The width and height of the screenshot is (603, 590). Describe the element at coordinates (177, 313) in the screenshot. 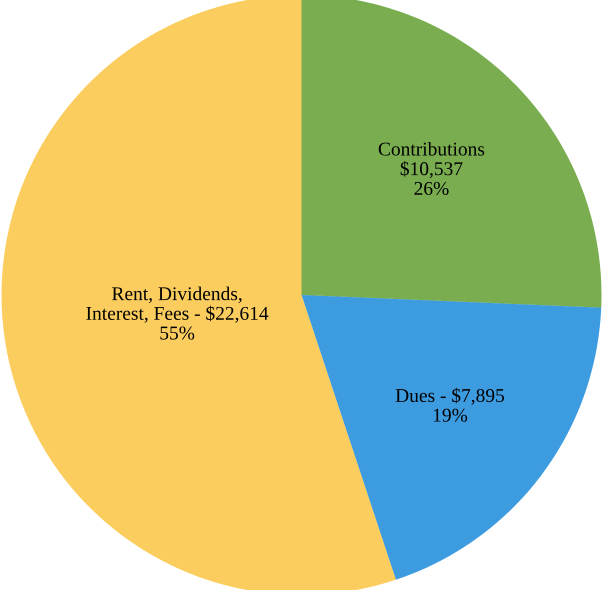

I see `slice-label: Rent, Dividends, Interest, Fees - $22,614 55%` at that location.